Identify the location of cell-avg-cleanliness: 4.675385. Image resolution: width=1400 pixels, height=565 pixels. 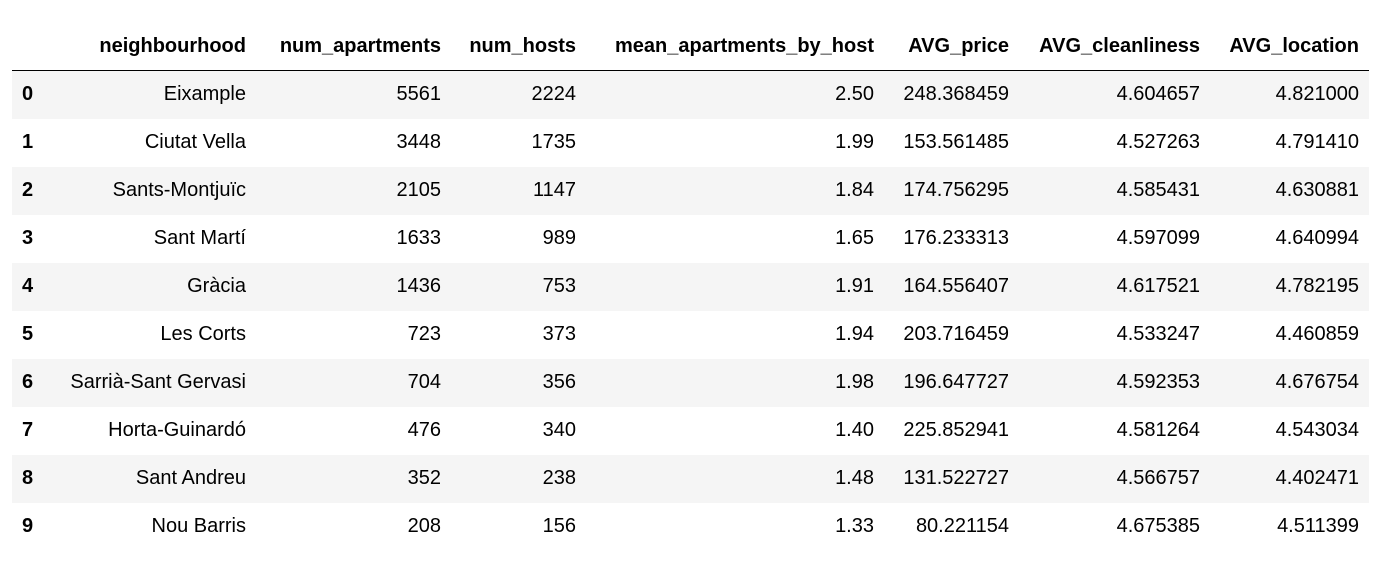
(1158, 526).